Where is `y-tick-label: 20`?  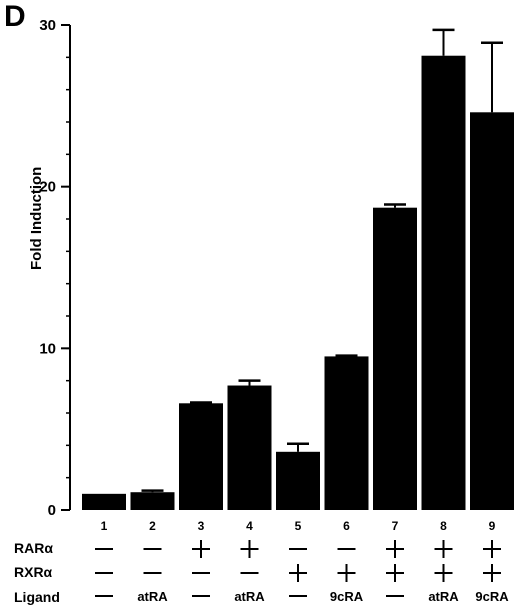
y-tick-label: 20 is located at coordinates (47, 187).